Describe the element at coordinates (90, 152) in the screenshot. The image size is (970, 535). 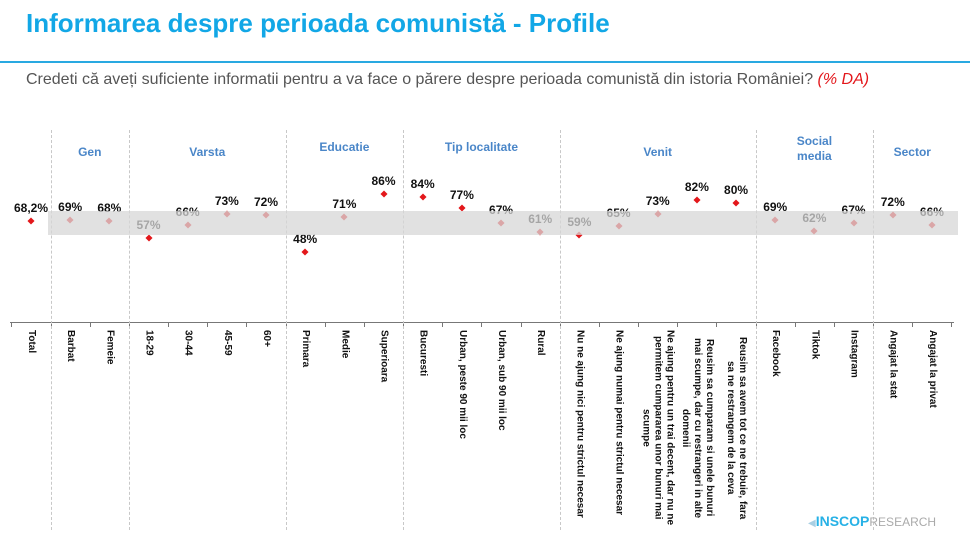
I see `group-header: Gen` at that location.